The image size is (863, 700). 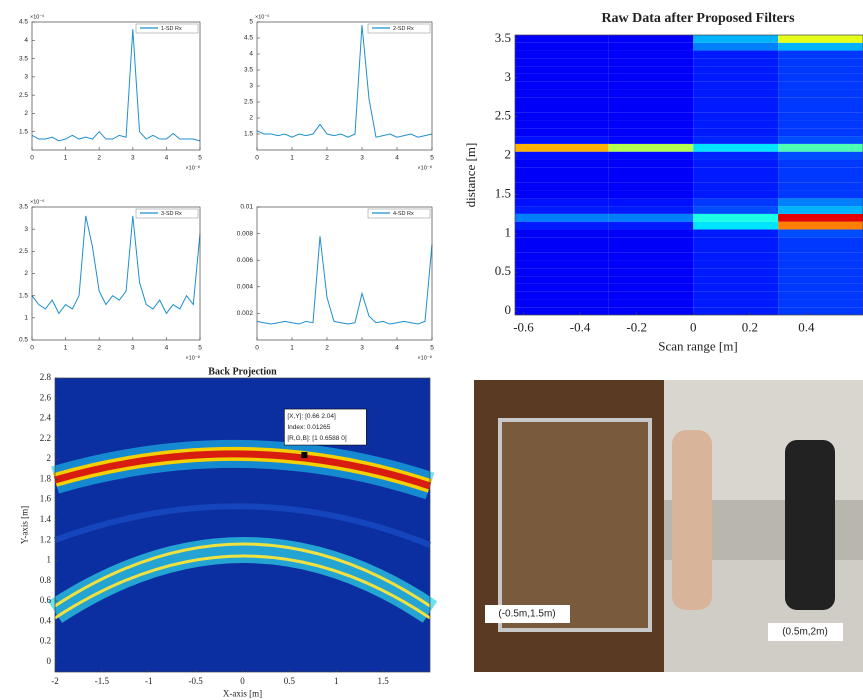 What do you see at coordinates (503, 37) in the screenshot?
I see `y-tick-label: 3.5` at bounding box center [503, 37].